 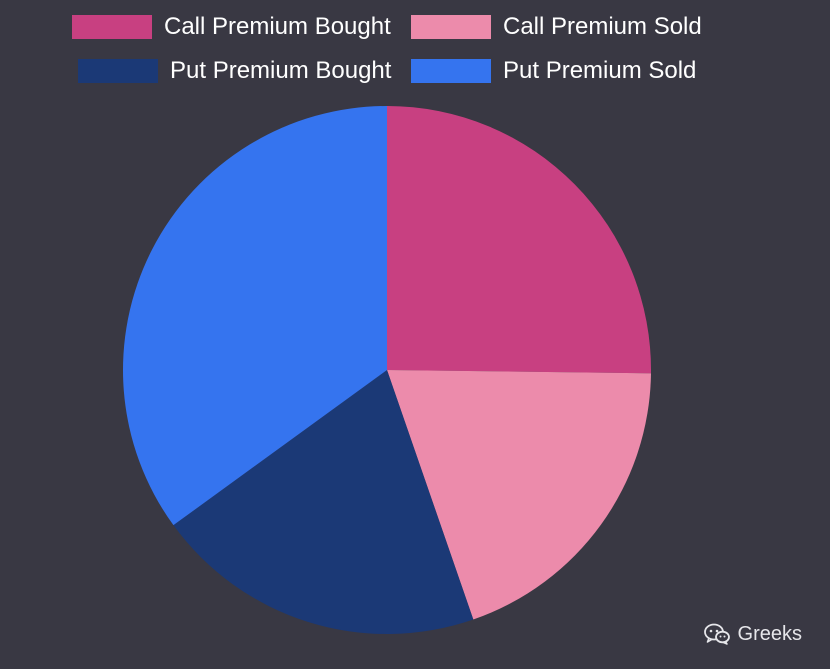 I want to click on legend-swatch-call-premium-sold, so click(x=451, y=27).